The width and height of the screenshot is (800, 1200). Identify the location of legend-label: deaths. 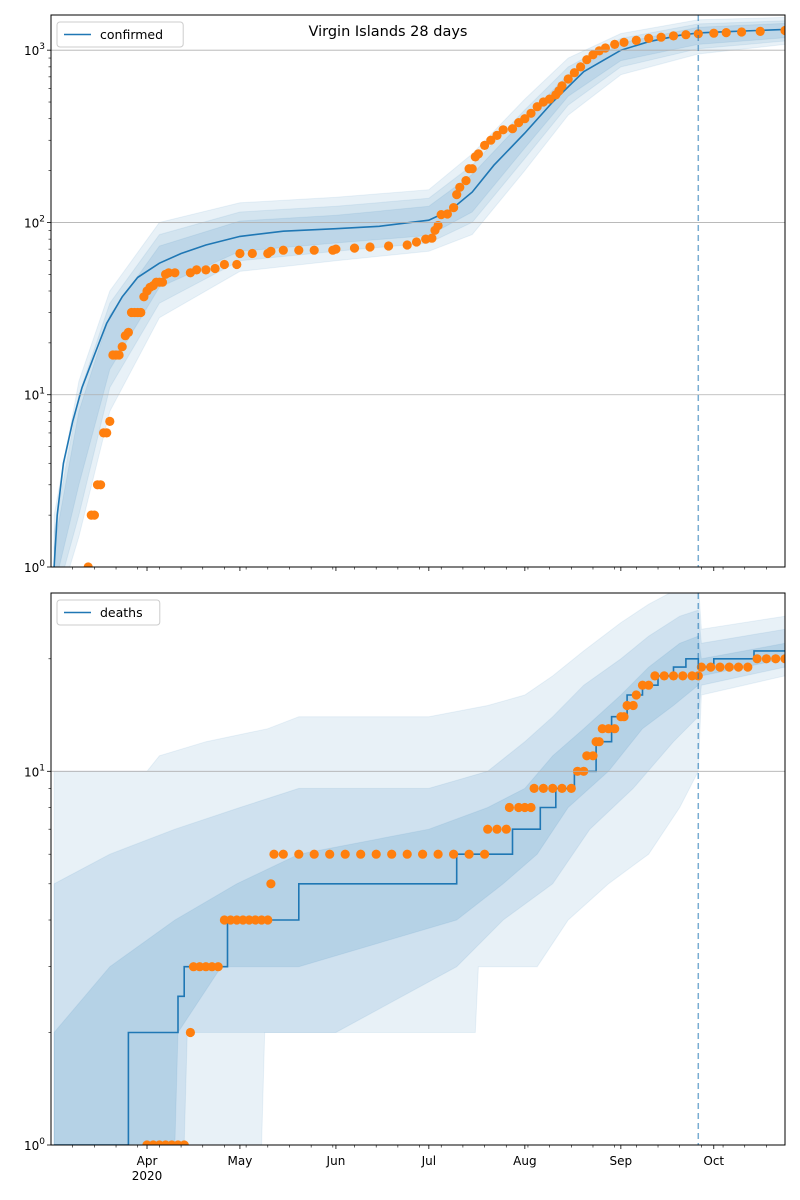
(121, 612).